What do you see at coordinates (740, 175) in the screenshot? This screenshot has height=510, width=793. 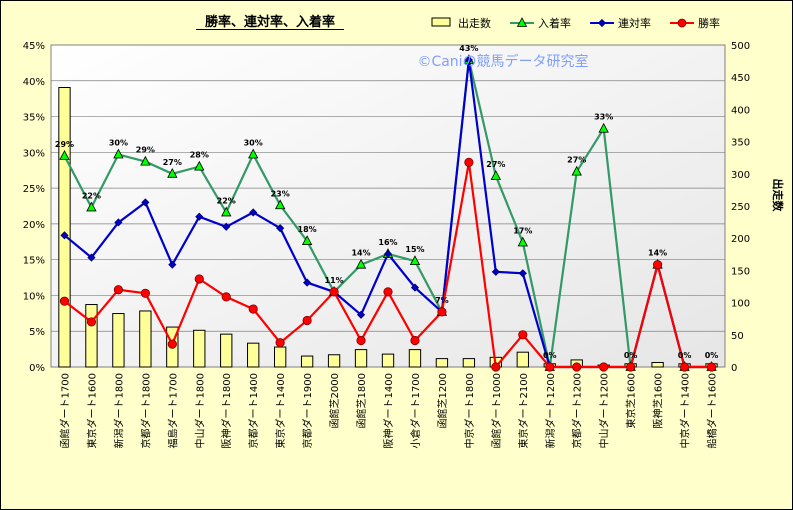 I see `y2-tick-label: 300` at bounding box center [740, 175].